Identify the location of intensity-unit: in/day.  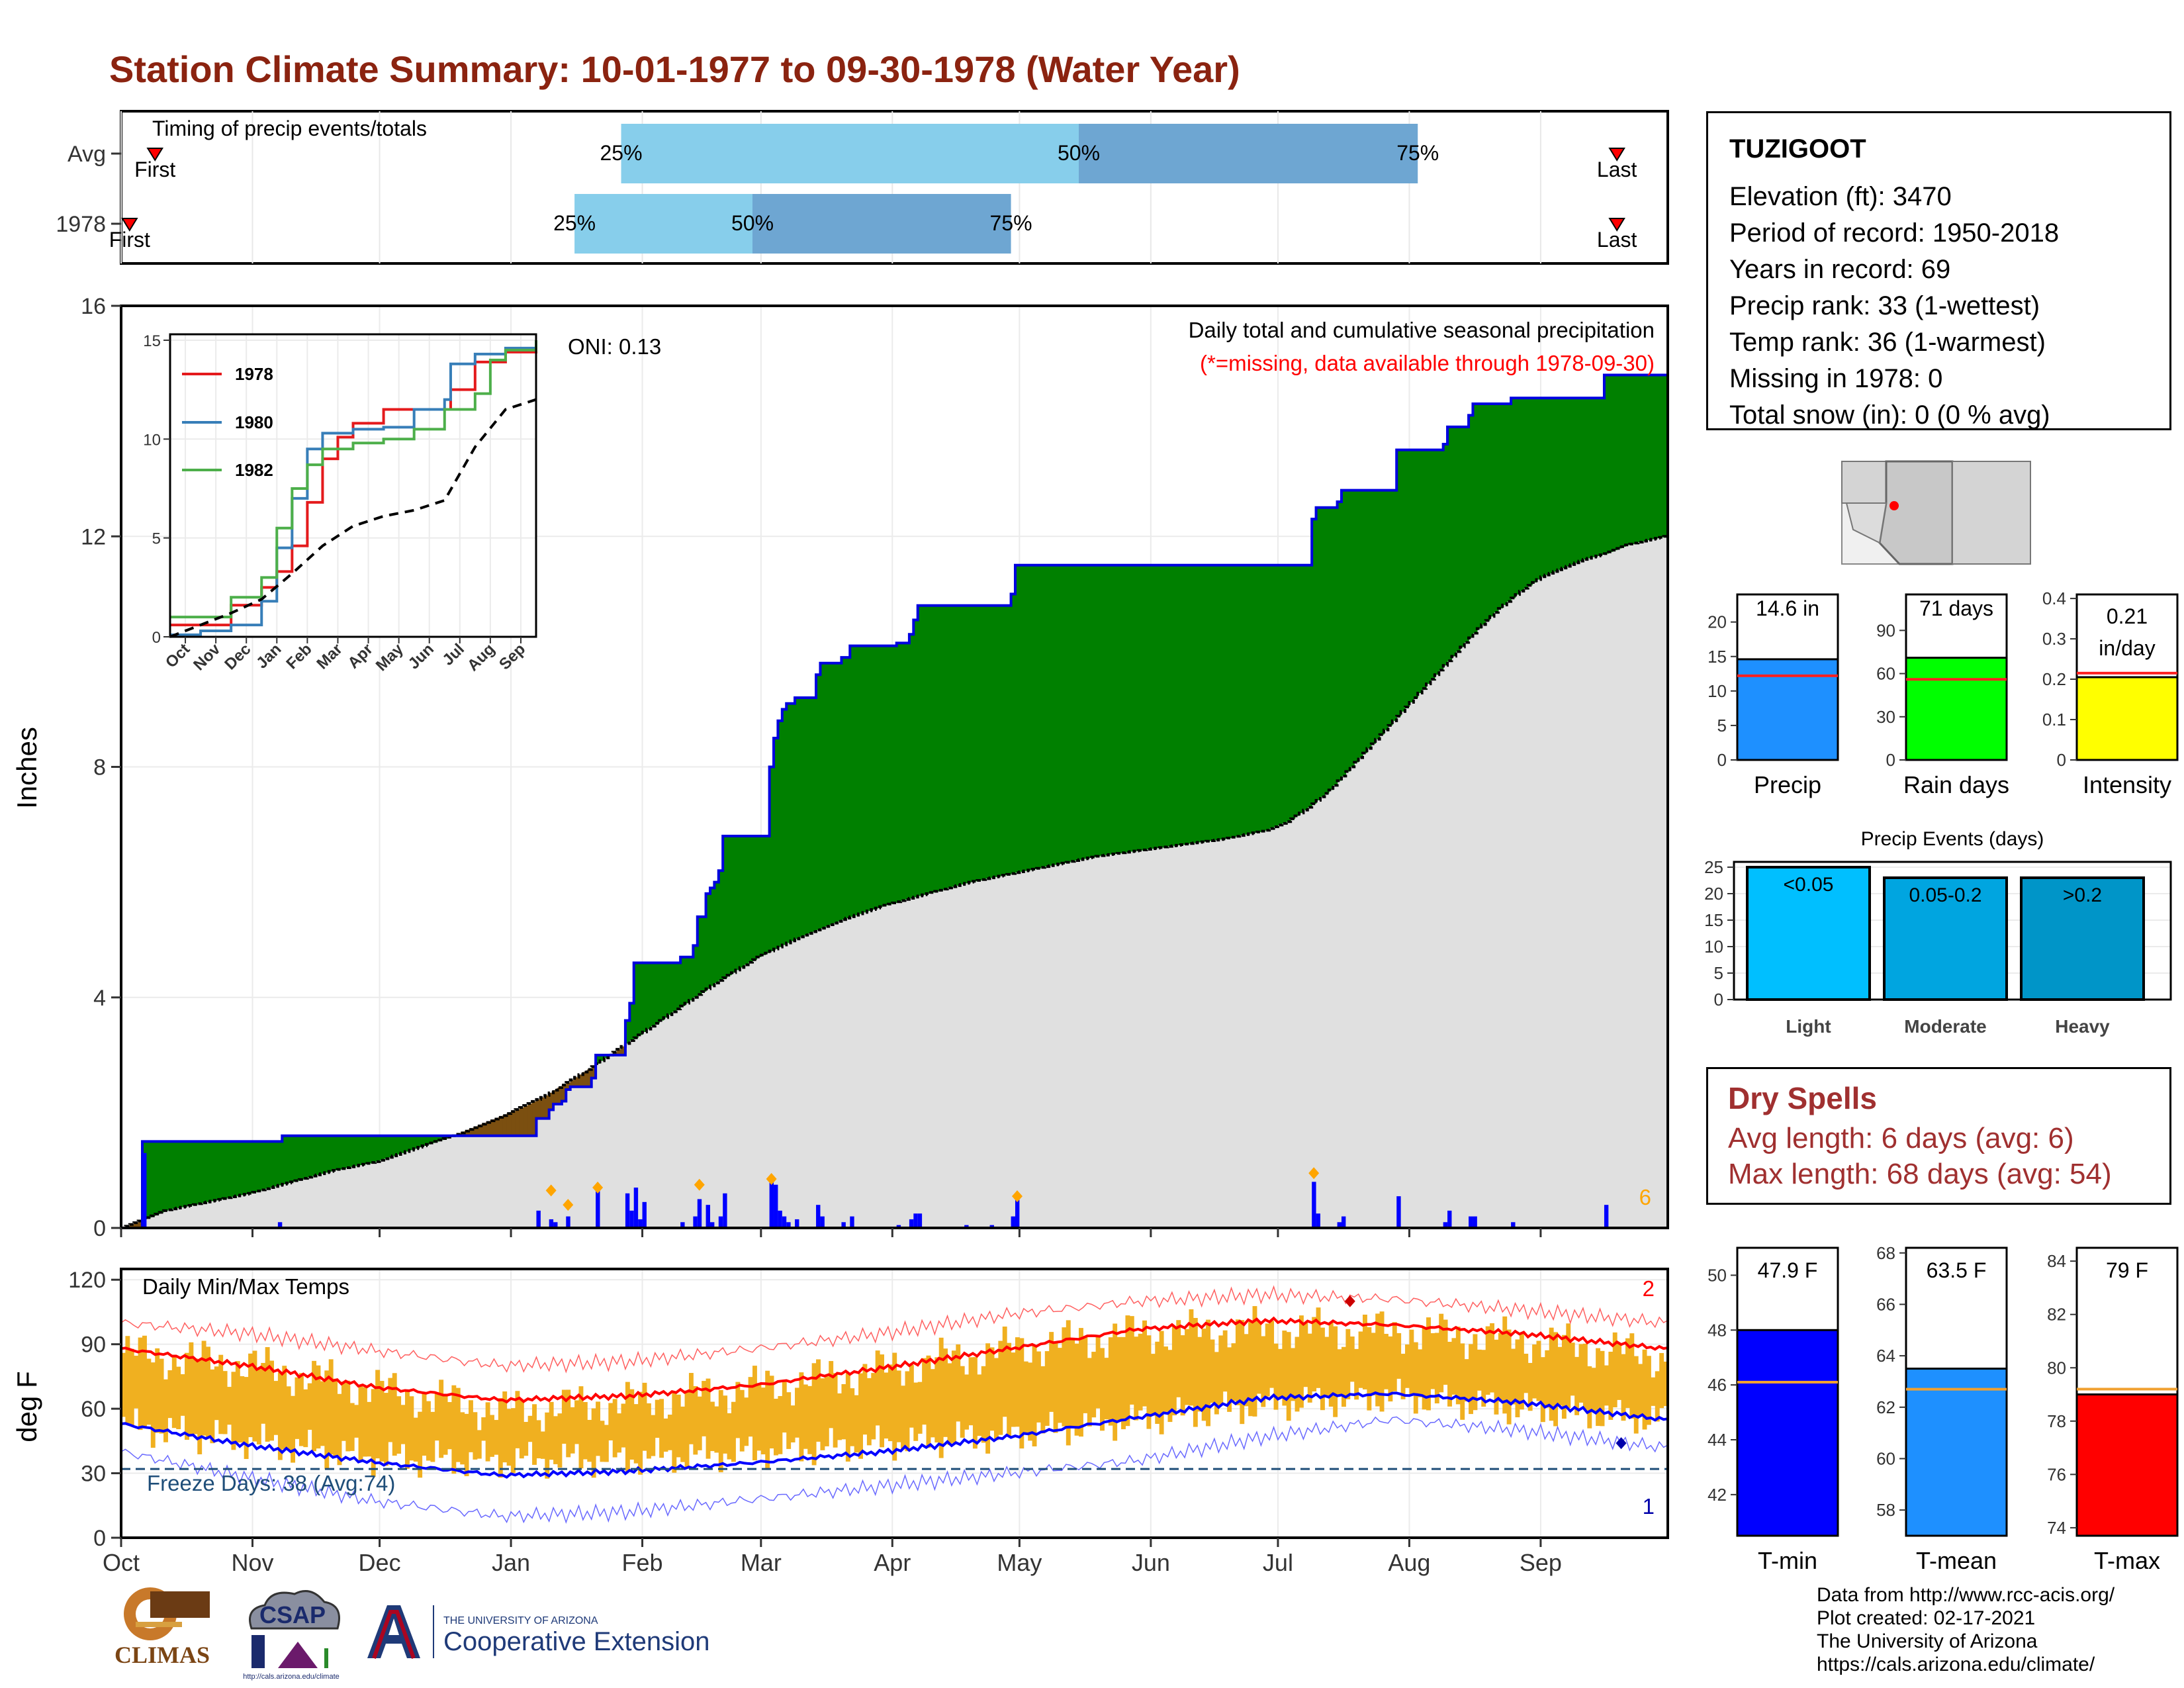
(2127, 648).